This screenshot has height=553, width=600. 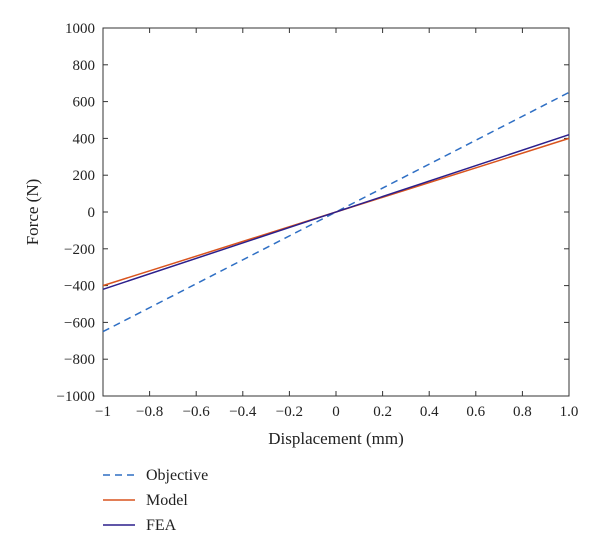 What do you see at coordinates (161, 525) in the screenshot?
I see `legend-label: FEA` at bounding box center [161, 525].